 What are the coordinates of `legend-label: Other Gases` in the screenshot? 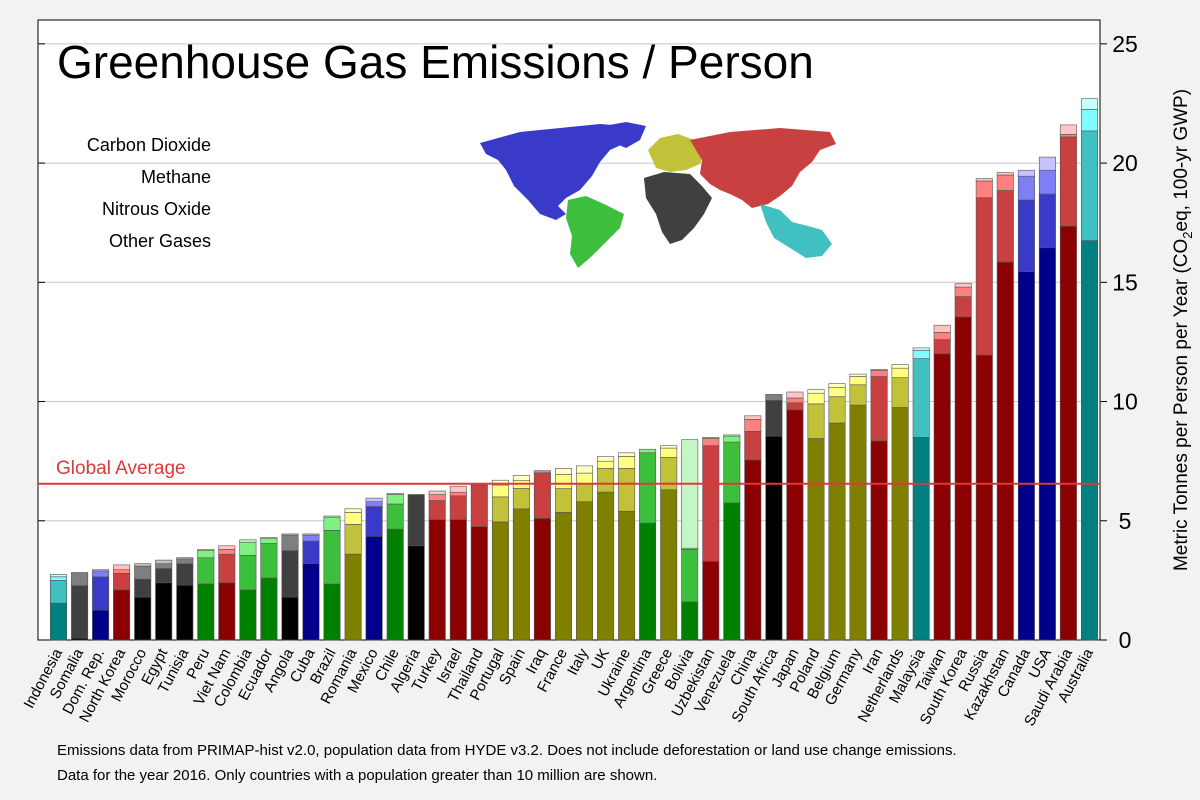 It's located at (160, 241).